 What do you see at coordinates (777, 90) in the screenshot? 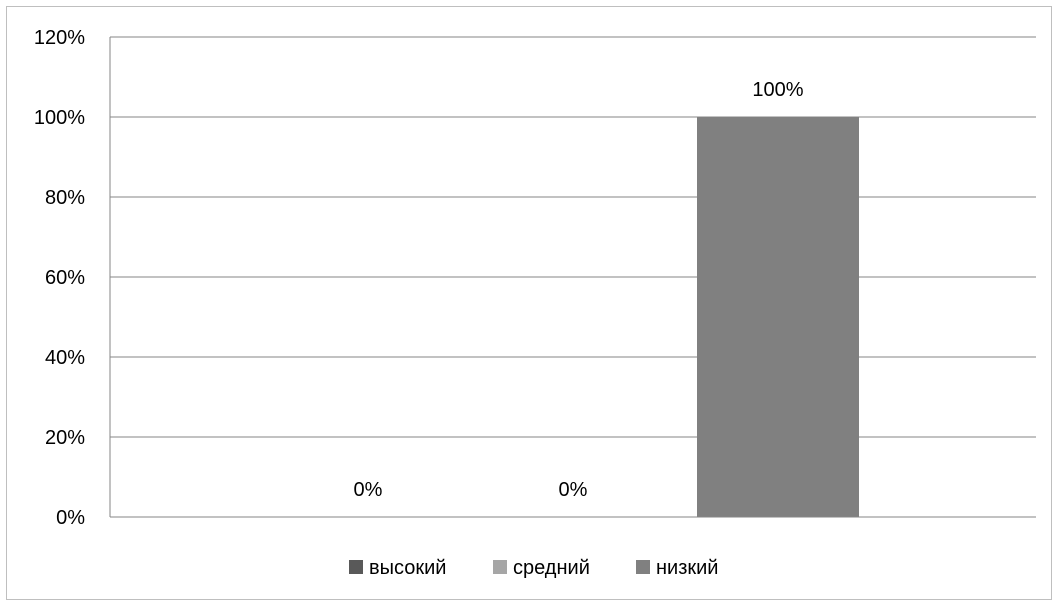
I see `data-label: 100%` at bounding box center [777, 90].